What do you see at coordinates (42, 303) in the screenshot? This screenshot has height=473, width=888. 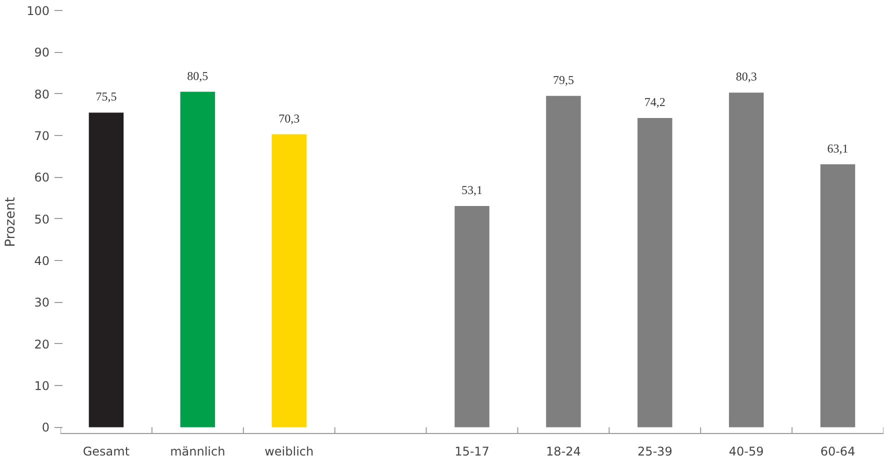 I see `y-tick-label: 30` at bounding box center [42, 303].